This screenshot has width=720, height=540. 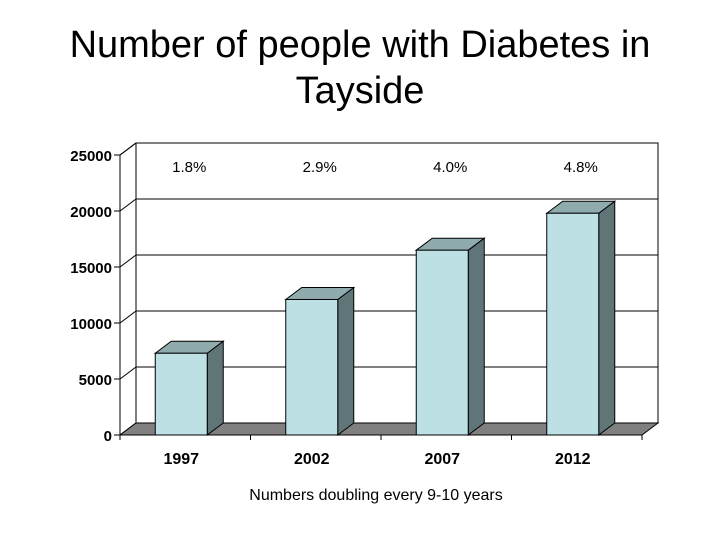 What do you see at coordinates (108, 436) in the screenshot?
I see `y-tick-label: 0` at bounding box center [108, 436].